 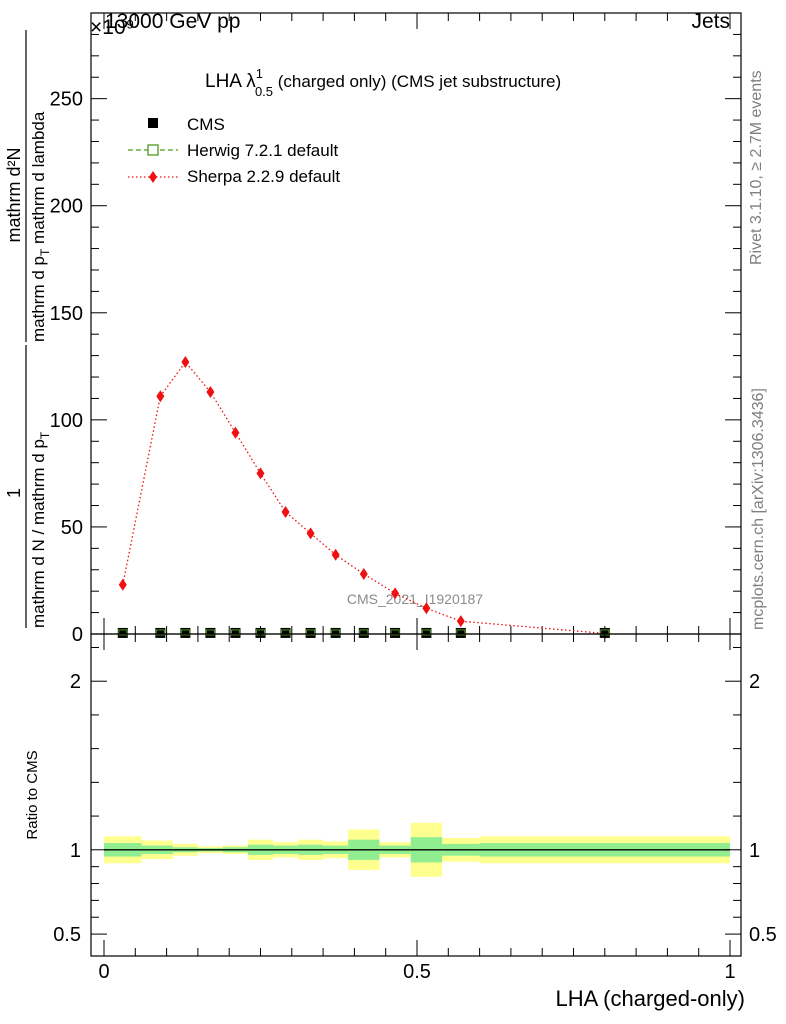 What do you see at coordinates (259, 73) in the screenshot?
I see `chart-title-sup: 1` at bounding box center [259, 73].